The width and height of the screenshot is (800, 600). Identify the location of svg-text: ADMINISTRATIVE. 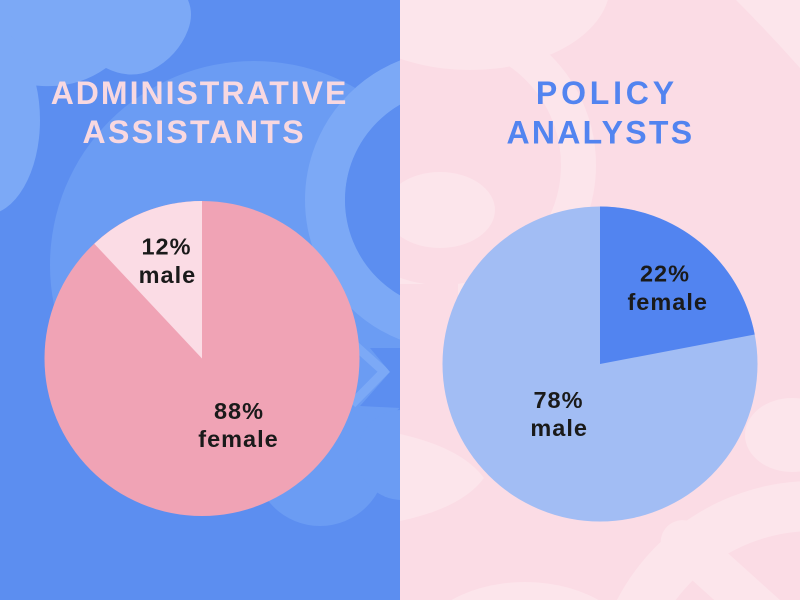
(200, 93).